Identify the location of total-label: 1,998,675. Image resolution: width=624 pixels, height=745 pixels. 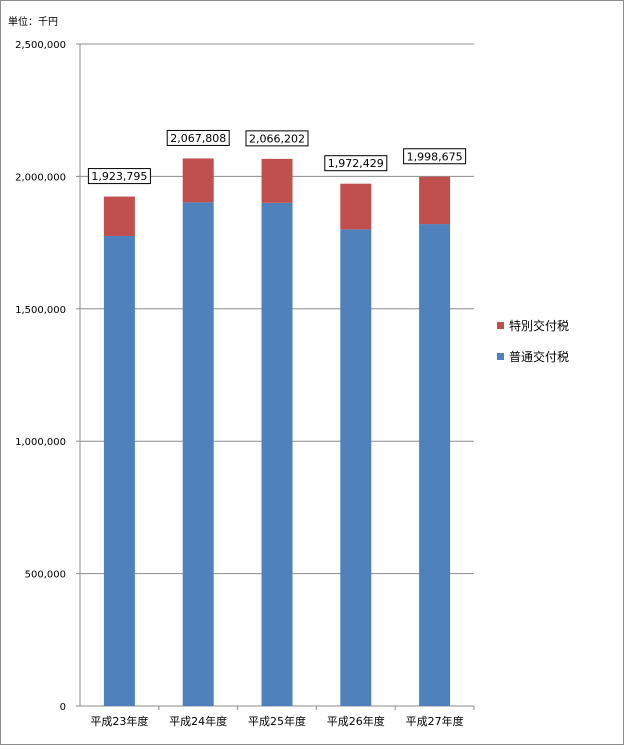
(435, 156).